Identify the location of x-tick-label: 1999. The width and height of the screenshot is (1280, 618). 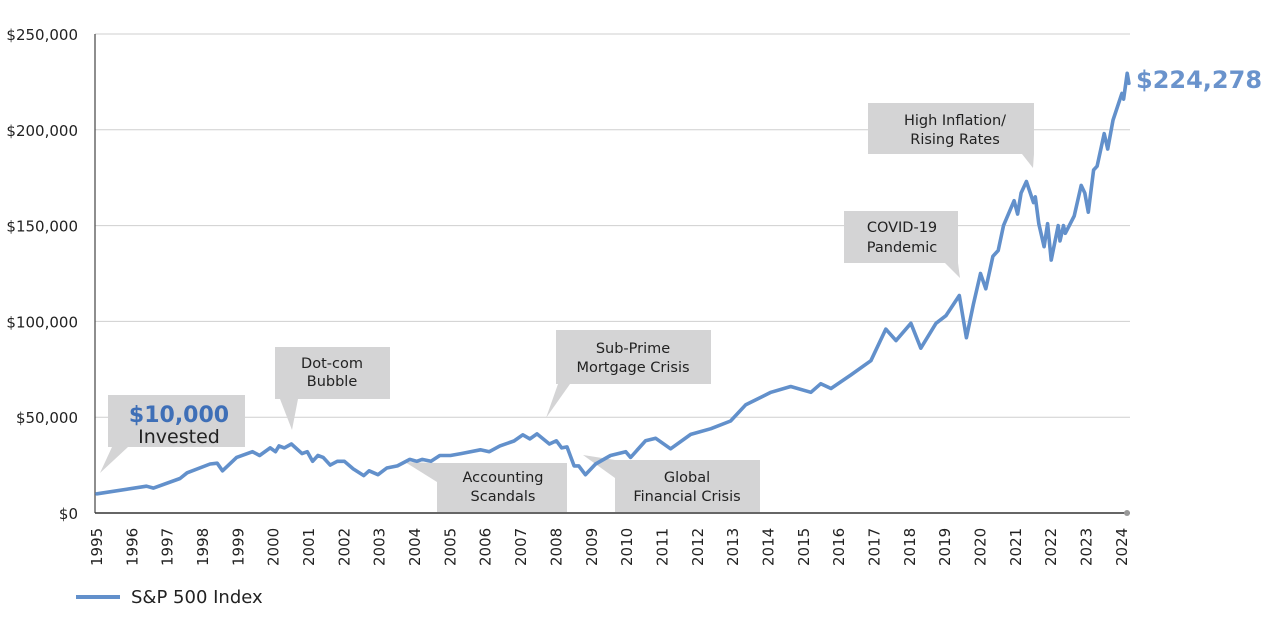
(238, 547).